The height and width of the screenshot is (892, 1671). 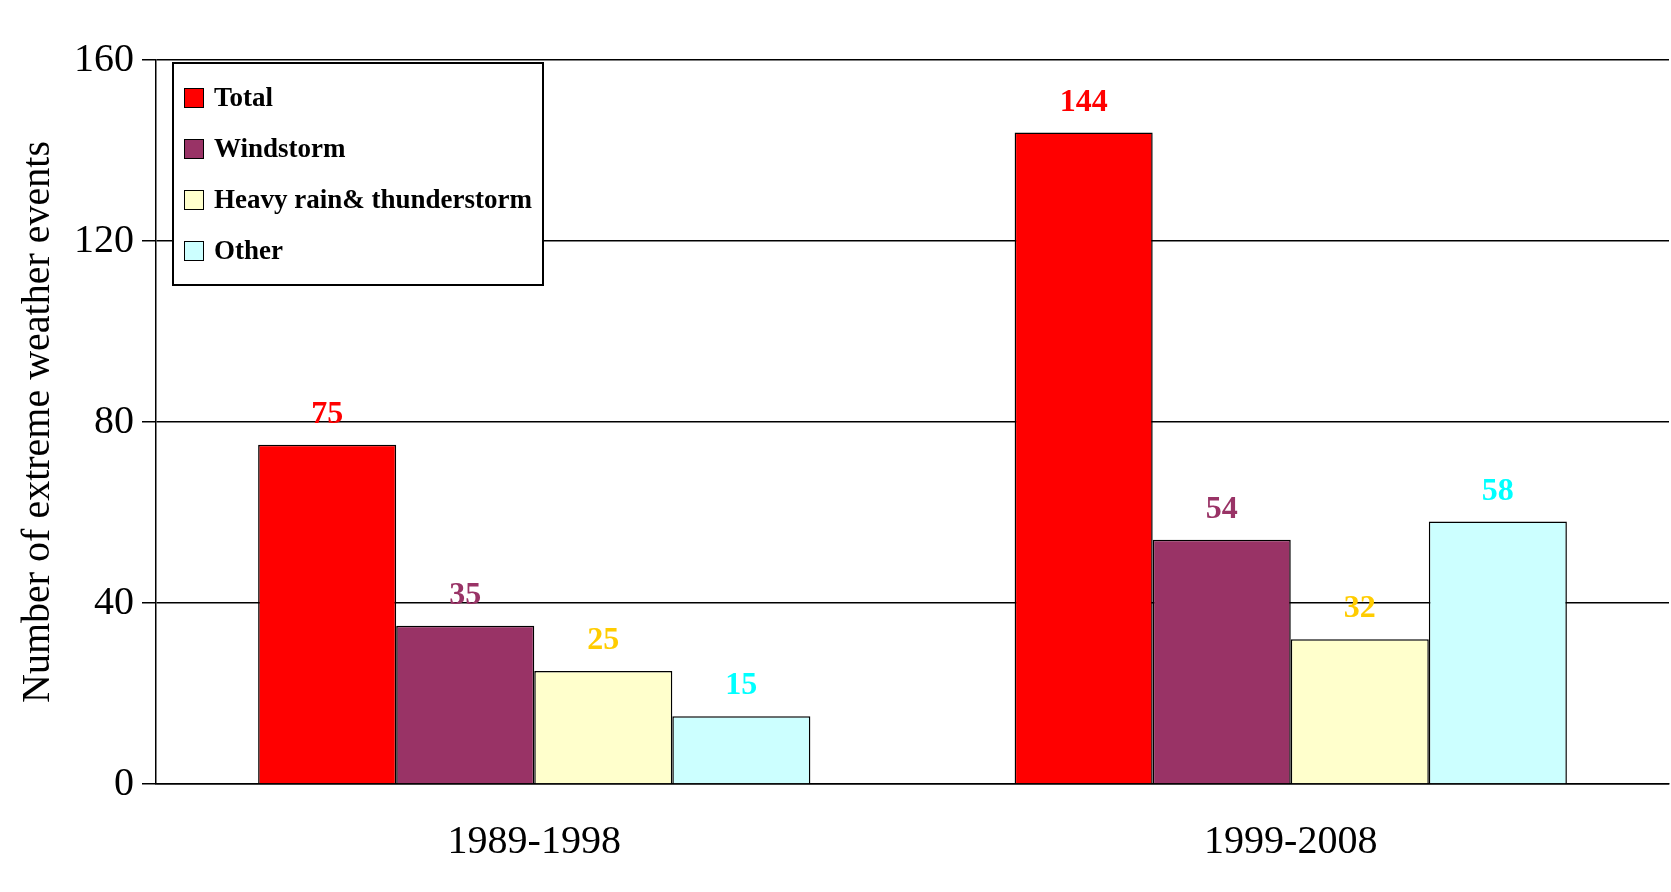 What do you see at coordinates (1291, 839) in the screenshot?
I see `x-tick-label: 1999-2008` at bounding box center [1291, 839].